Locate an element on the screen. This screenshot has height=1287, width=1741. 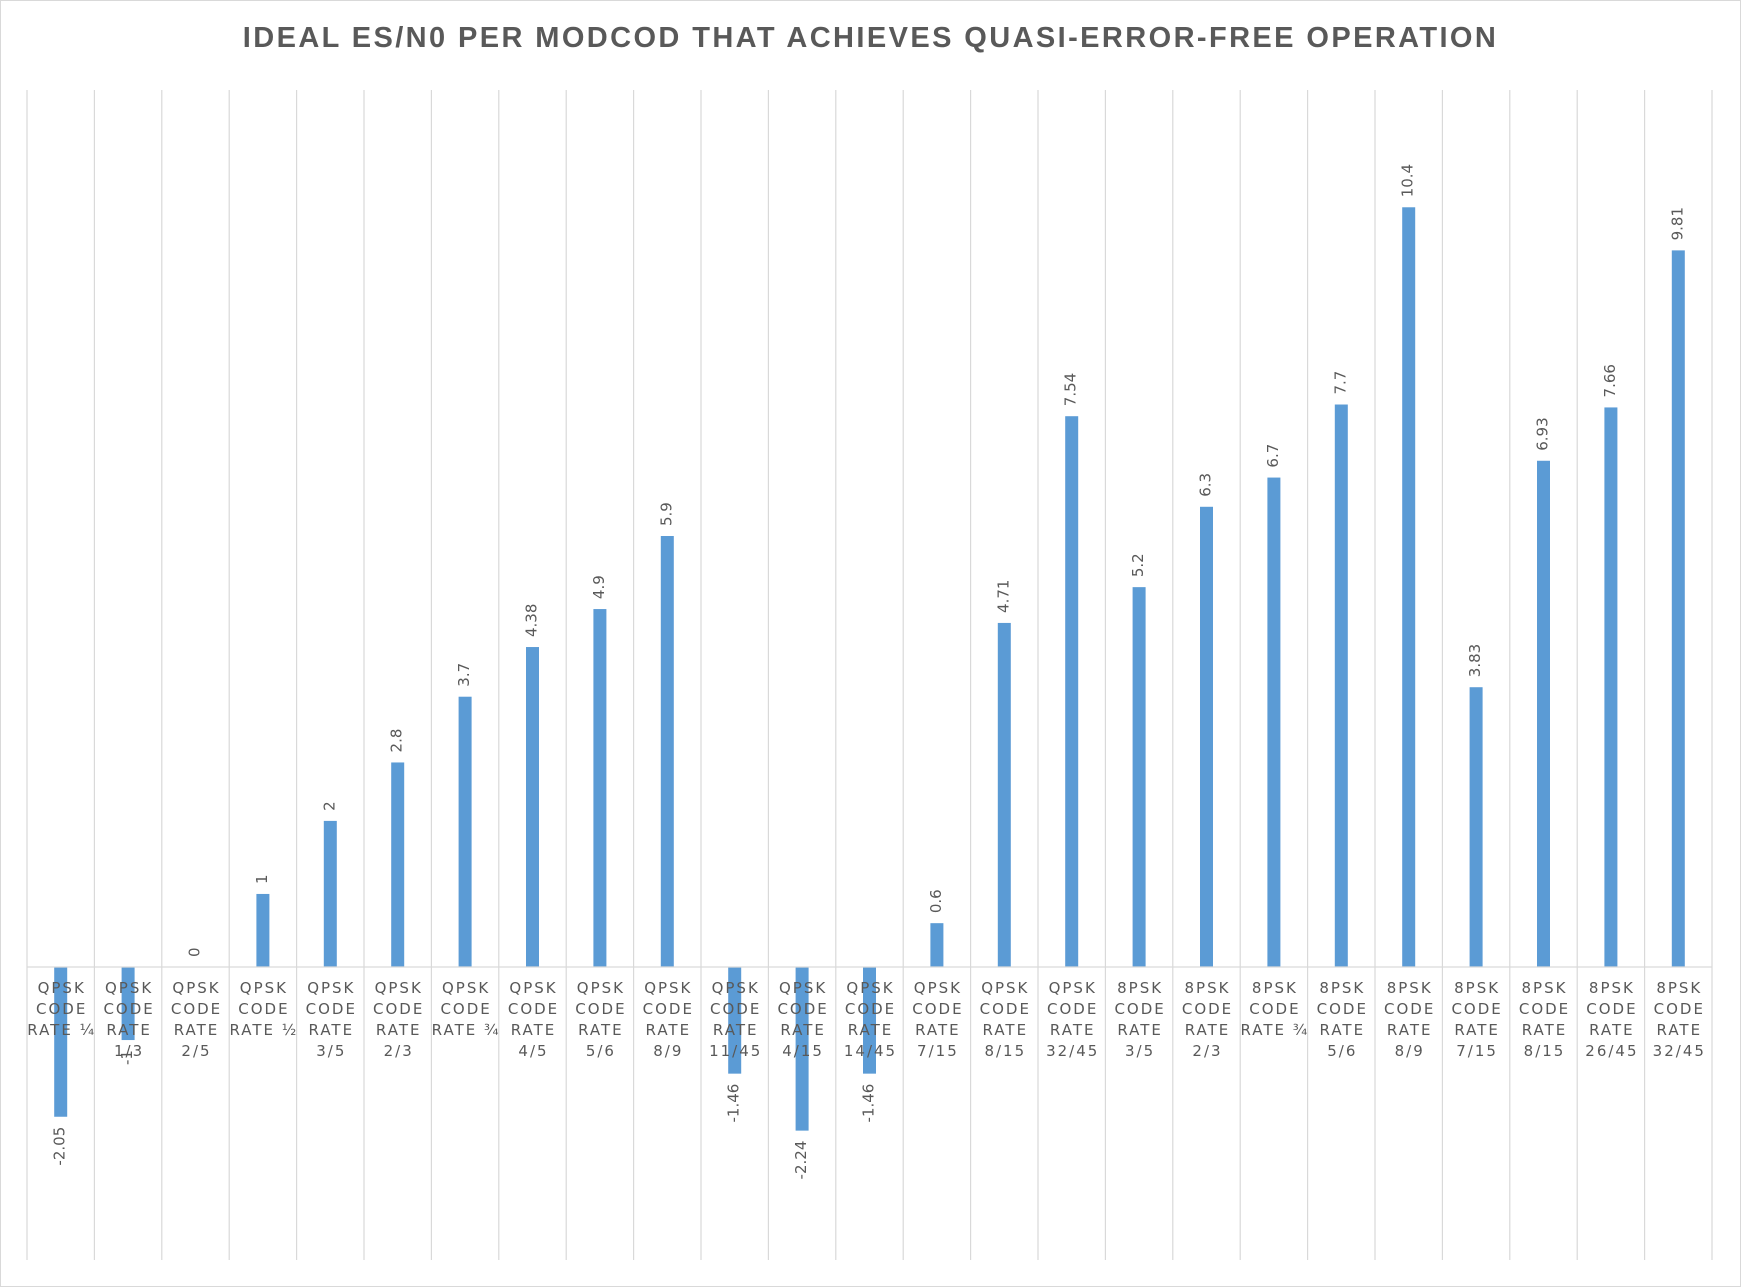
data-label: 5.9 is located at coordinates (666, 514).